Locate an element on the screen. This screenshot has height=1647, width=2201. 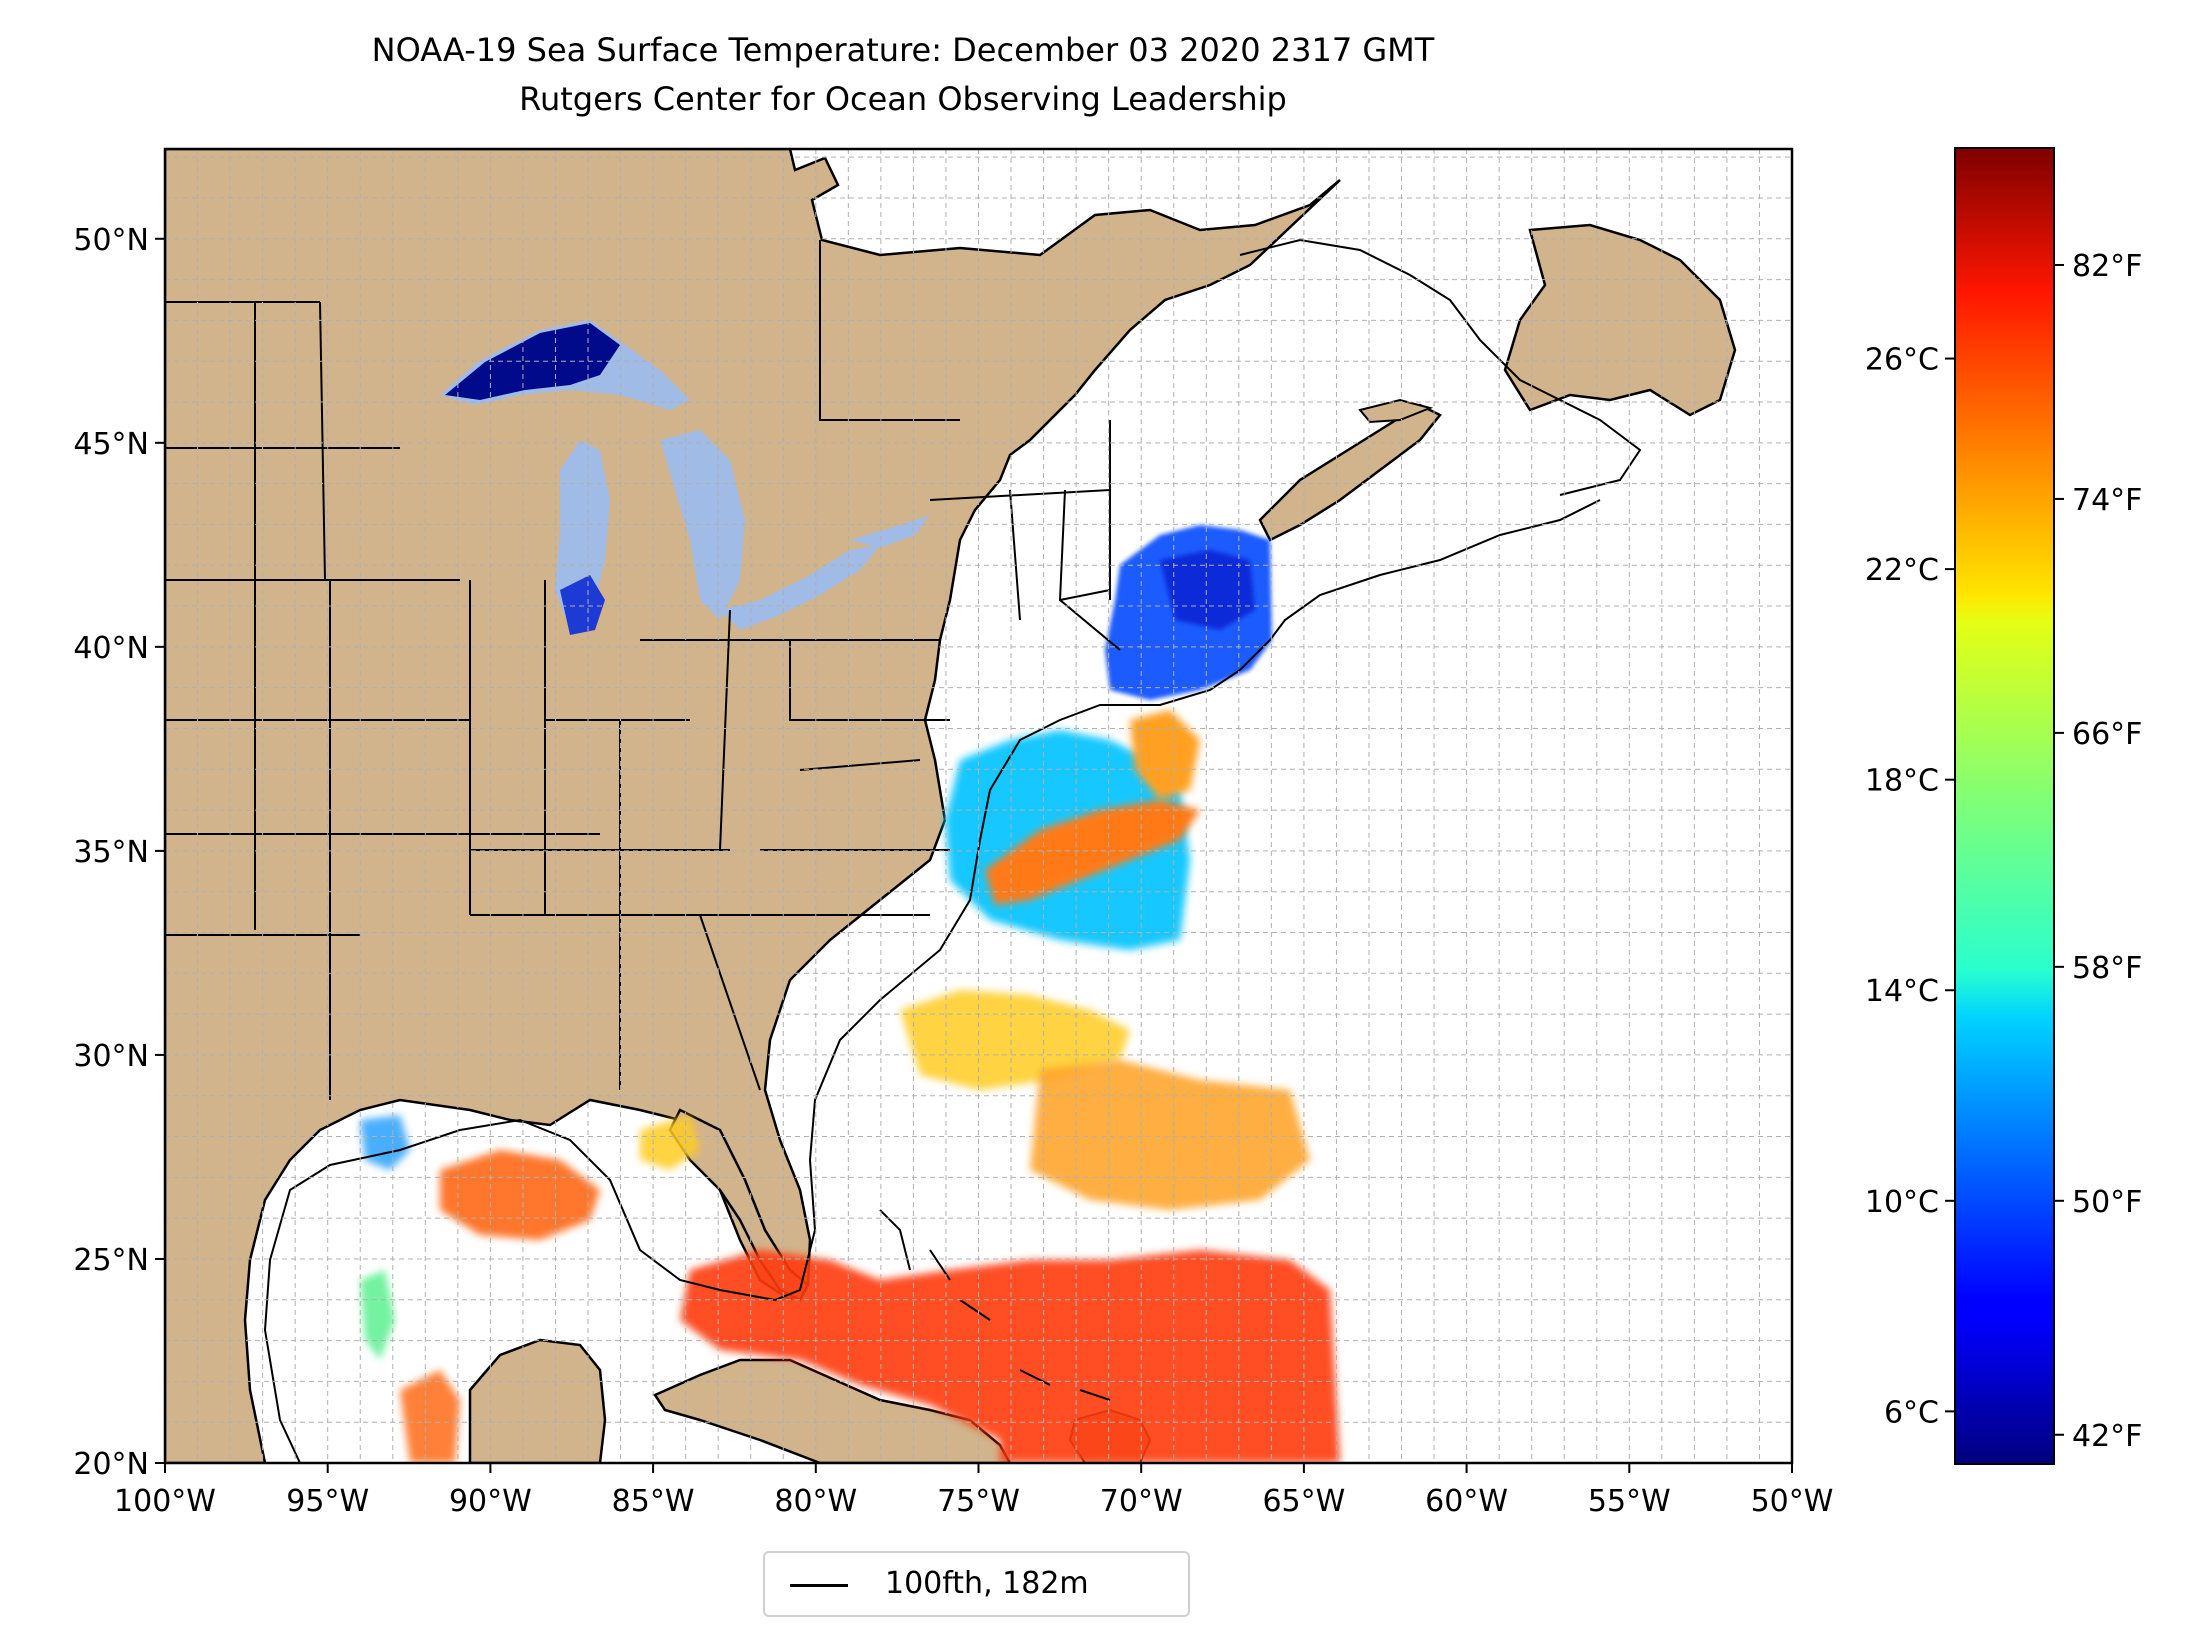
caribbean-sst is located at coordinates (1010, 1356).